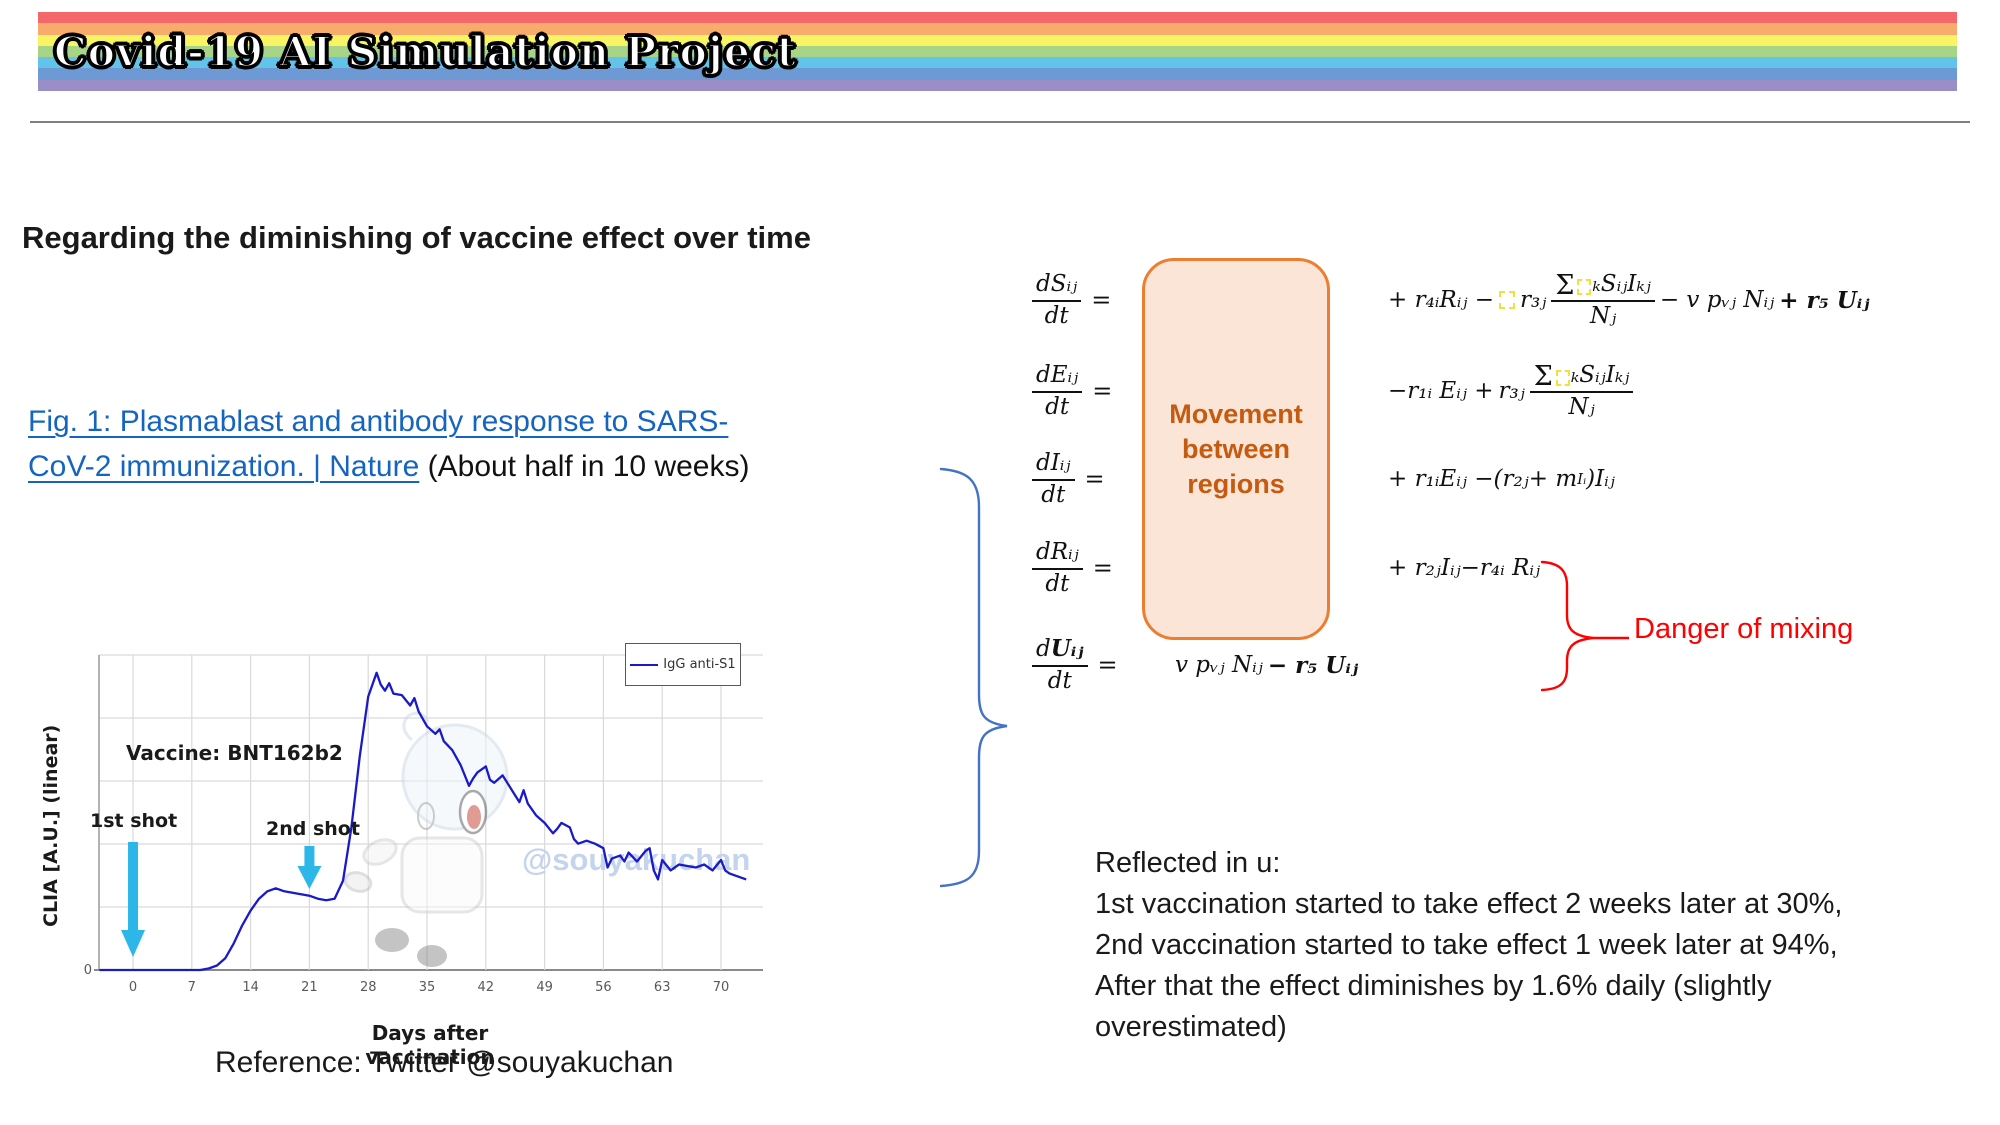 This screenshot has width=2000, height=1125. Describe the element at coordinates (699, 664) in the screenshot. I see `legend-label: IgG anti-S1` at that location.